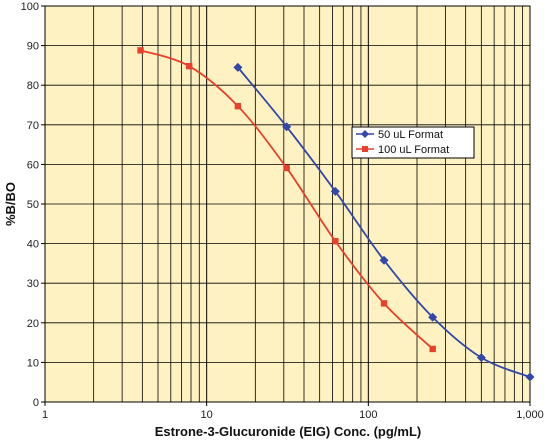  Describe the element at coordinates (36, 403) in the screenshot. I see `y-tick-label: 0` at that location.